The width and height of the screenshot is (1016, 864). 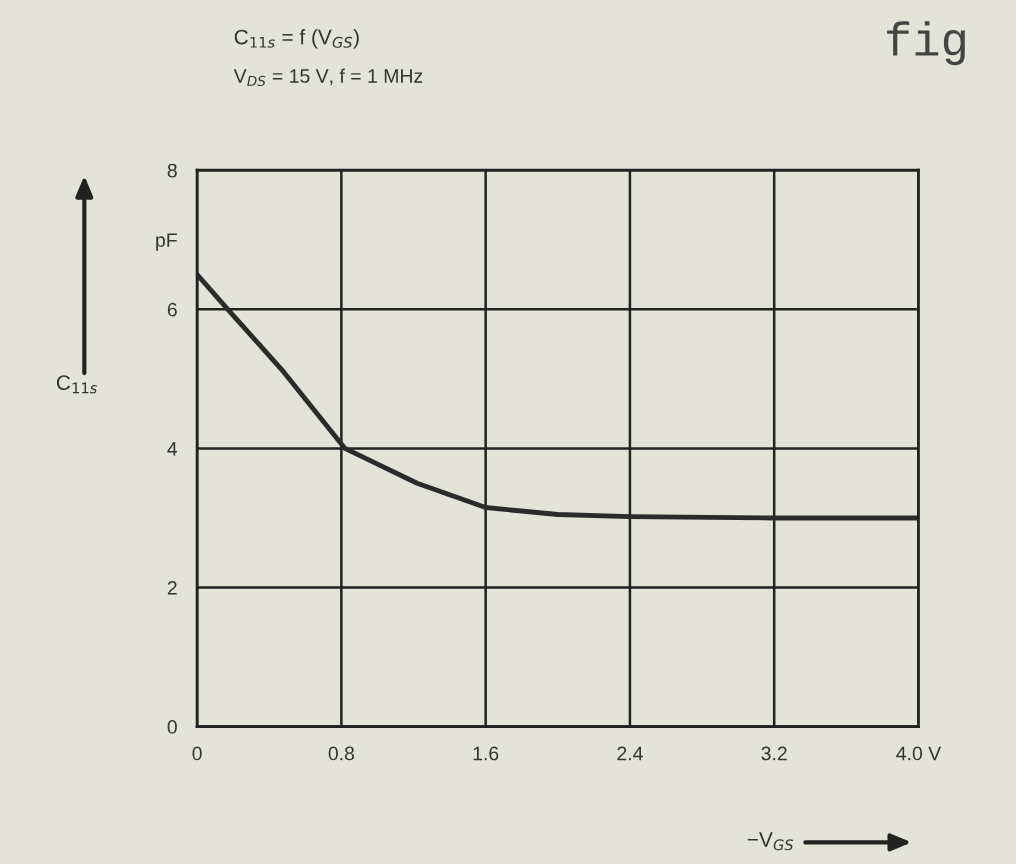 I want to click on y-tick-label: 6, so click(x=172, y=309).